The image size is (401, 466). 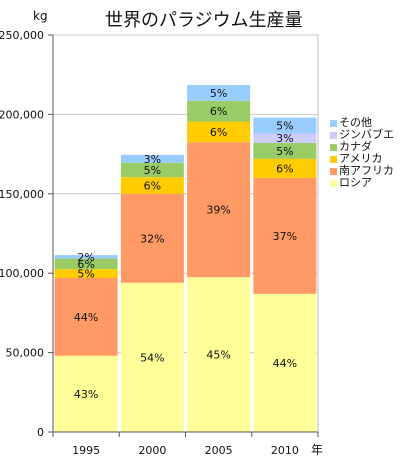 I want to click on legend-item: アメリカ, so click(x=362, y=159).